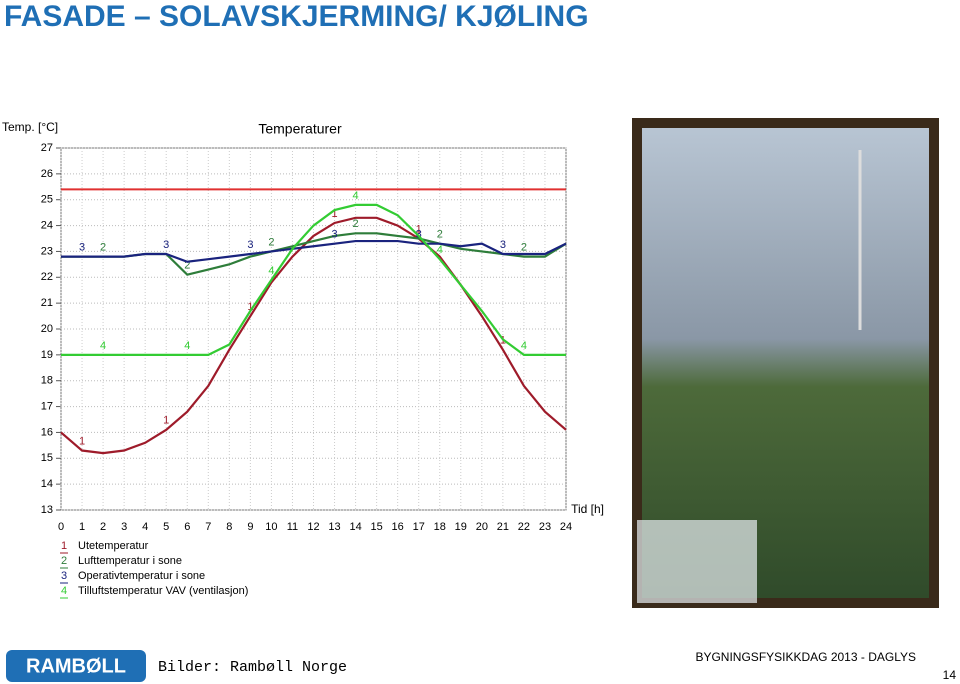  I want to click on x-tick-label: 10, so click(271, 527).